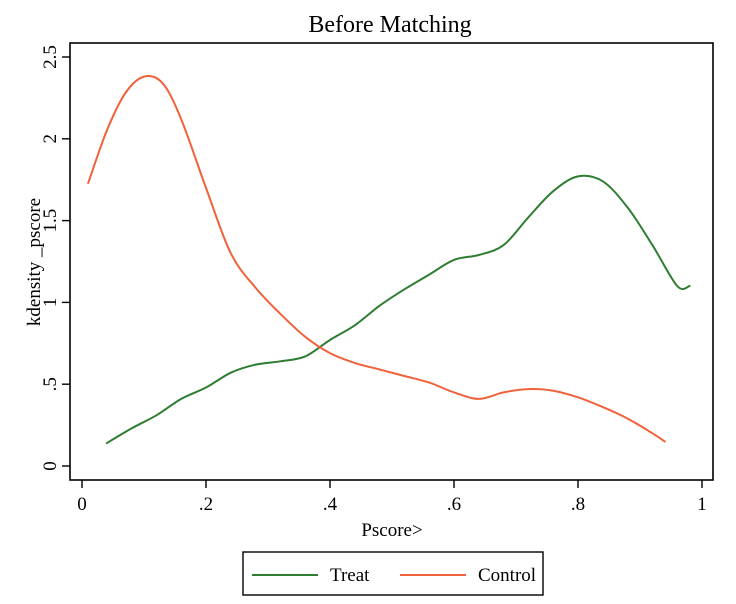 The image size is (736, 604). I want to click on y-tick-label: 2, so click(50, 139).